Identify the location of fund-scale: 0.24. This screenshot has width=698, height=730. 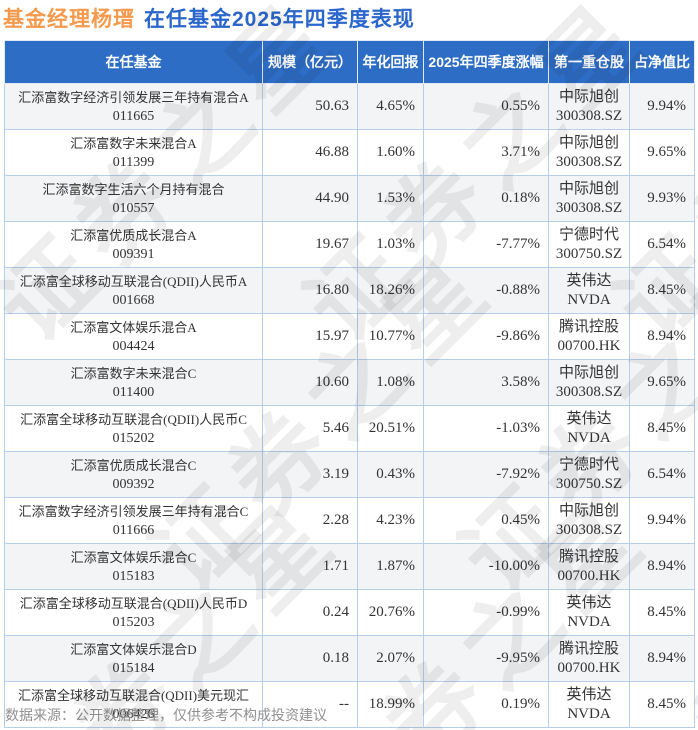
(310, 612).